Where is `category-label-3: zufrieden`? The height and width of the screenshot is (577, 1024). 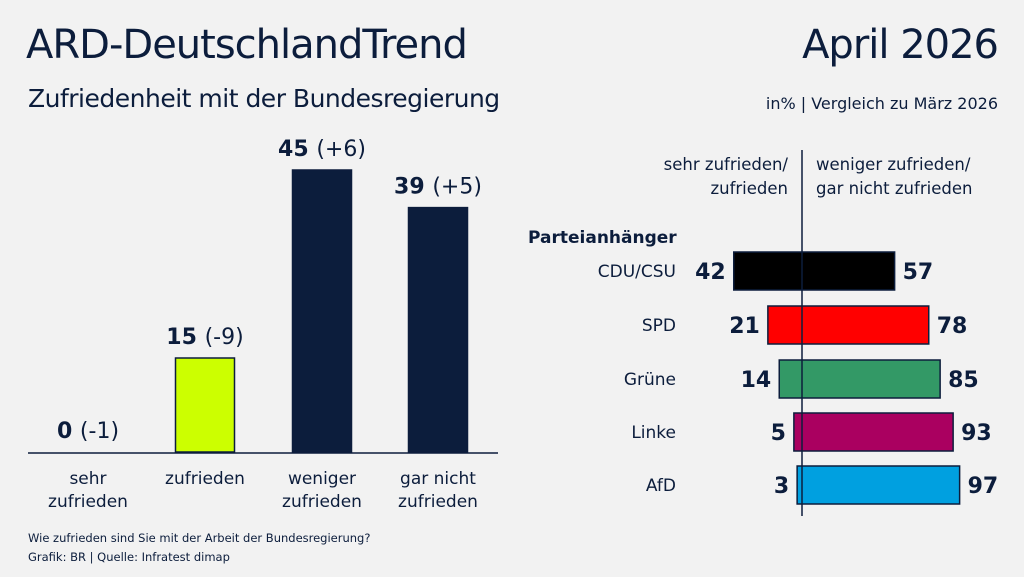
category-label-3: zufrieden is located at coordinates (438, 502).